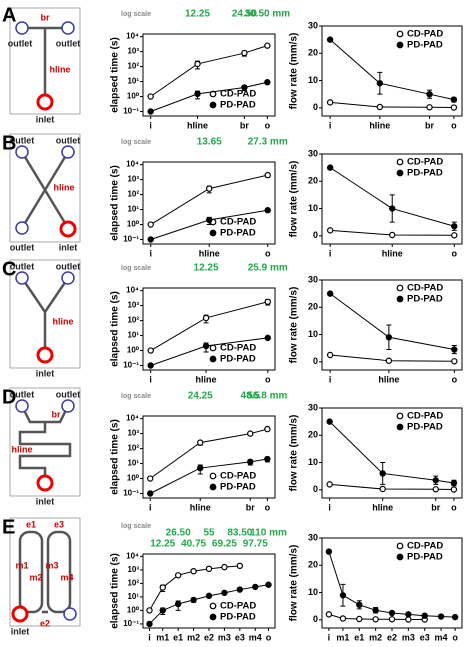 The height and width of the screenshot is (647, 465). Describe the element at coordinates (313, 181) in the screenshot. I see `y-tick-label: 20` at that location.